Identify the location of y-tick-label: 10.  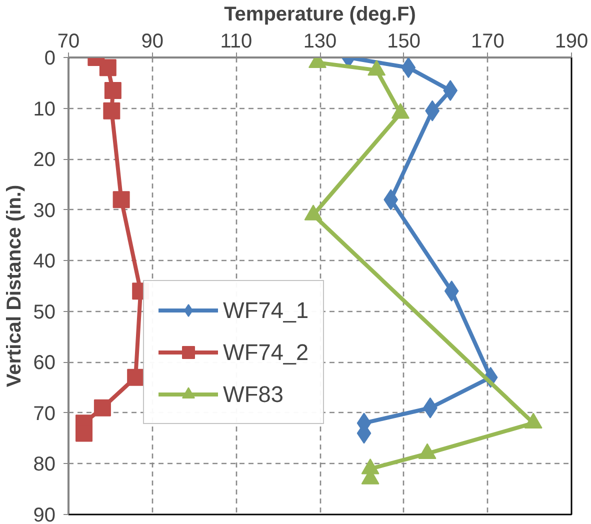
(44, 109).